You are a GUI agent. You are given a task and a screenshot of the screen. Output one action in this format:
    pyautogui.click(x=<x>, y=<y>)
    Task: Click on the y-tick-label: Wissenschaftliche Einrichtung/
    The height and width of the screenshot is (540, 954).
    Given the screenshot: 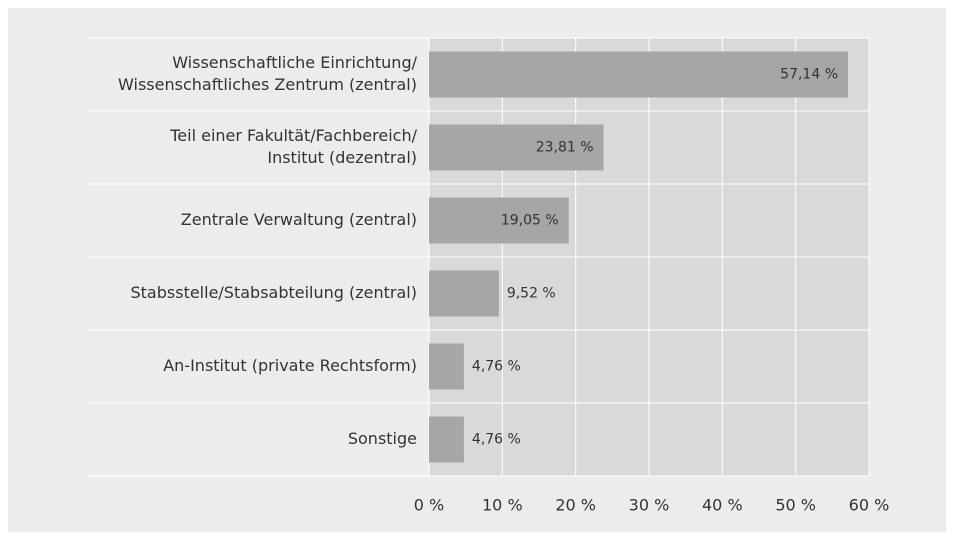 What is the action you would take?
    pyautogui.click(x=294, y=62)
    